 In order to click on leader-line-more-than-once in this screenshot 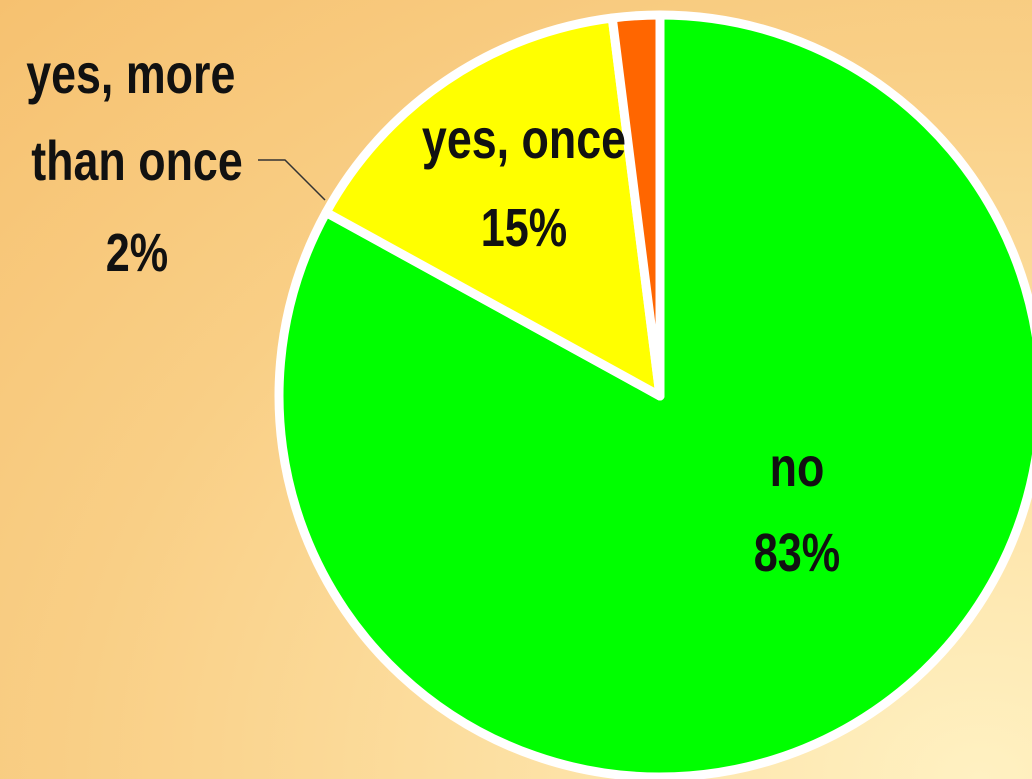, I will do `click(292, 180)`.